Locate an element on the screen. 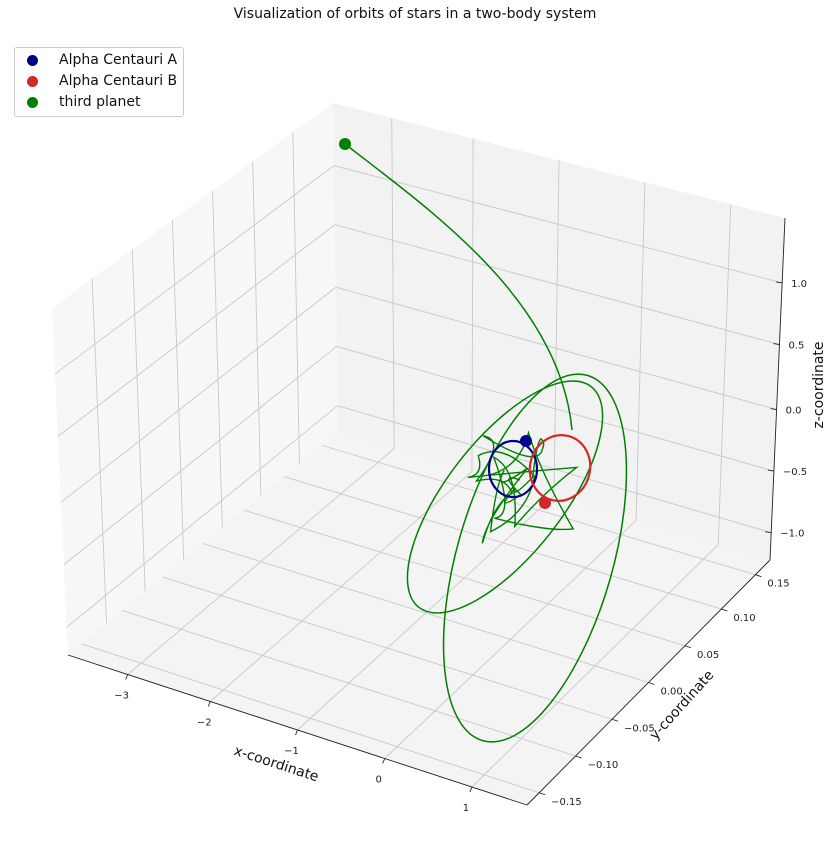  alpha-centauri-b-orbit is located at coordinates (560, 468).